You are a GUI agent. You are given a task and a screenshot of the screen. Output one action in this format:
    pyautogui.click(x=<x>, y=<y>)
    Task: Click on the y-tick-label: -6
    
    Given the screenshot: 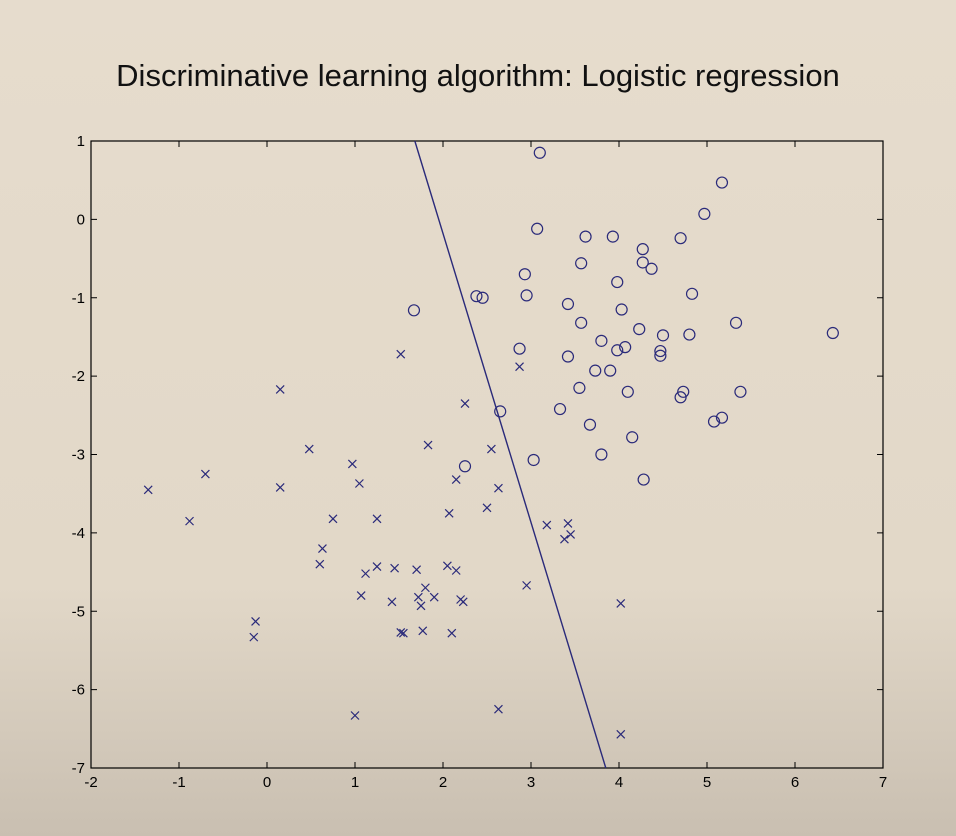 What is the action you would take?
    pyautogui.click(x=78, y=690)
    